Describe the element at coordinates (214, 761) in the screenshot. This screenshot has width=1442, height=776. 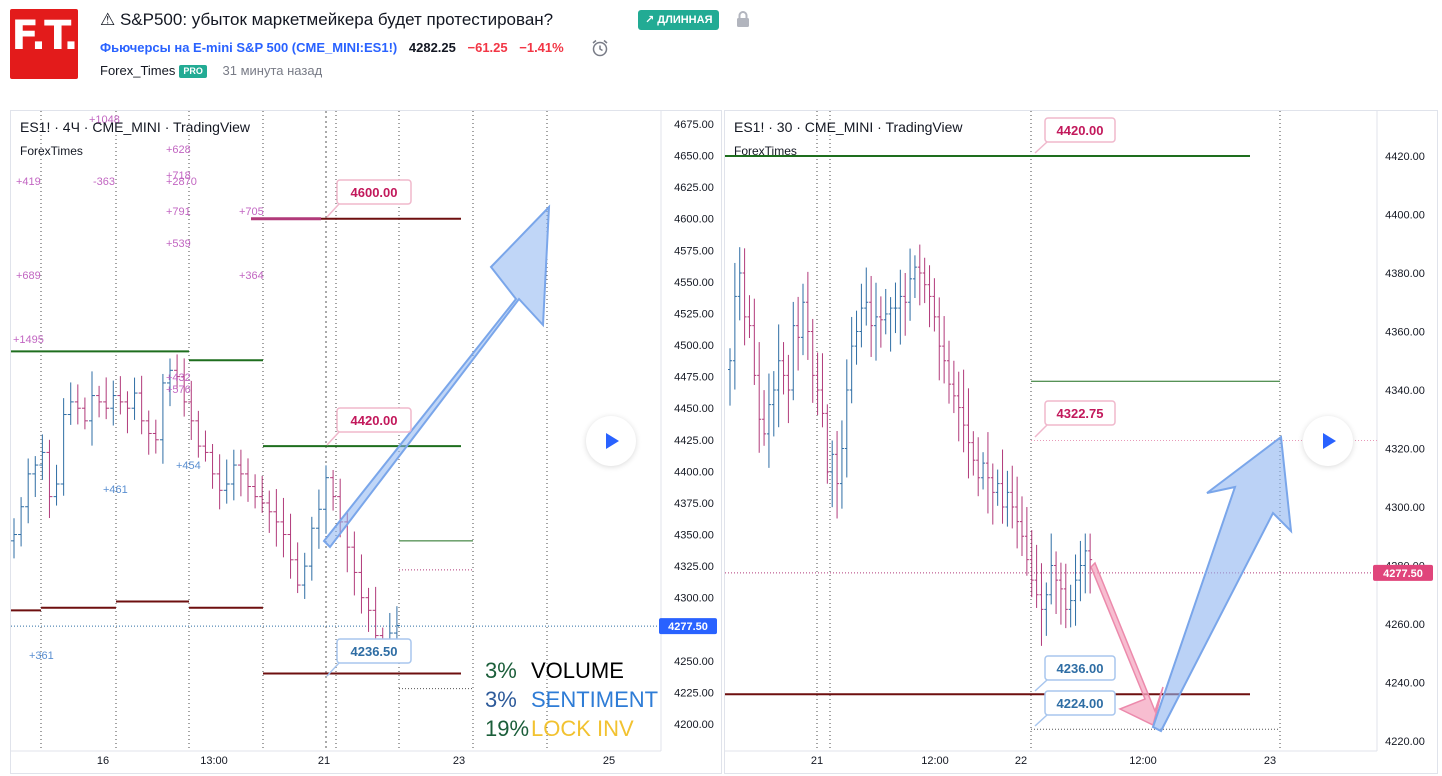
I see `time-tick: 13:00` at that location.